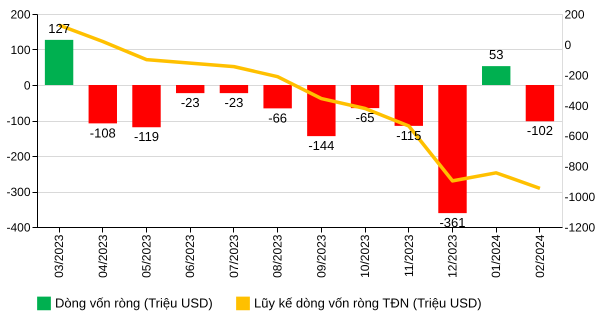 The width and height of the screenshot is (600, 315). I want to click on y2-tick-label: -400, so click(576, 105).